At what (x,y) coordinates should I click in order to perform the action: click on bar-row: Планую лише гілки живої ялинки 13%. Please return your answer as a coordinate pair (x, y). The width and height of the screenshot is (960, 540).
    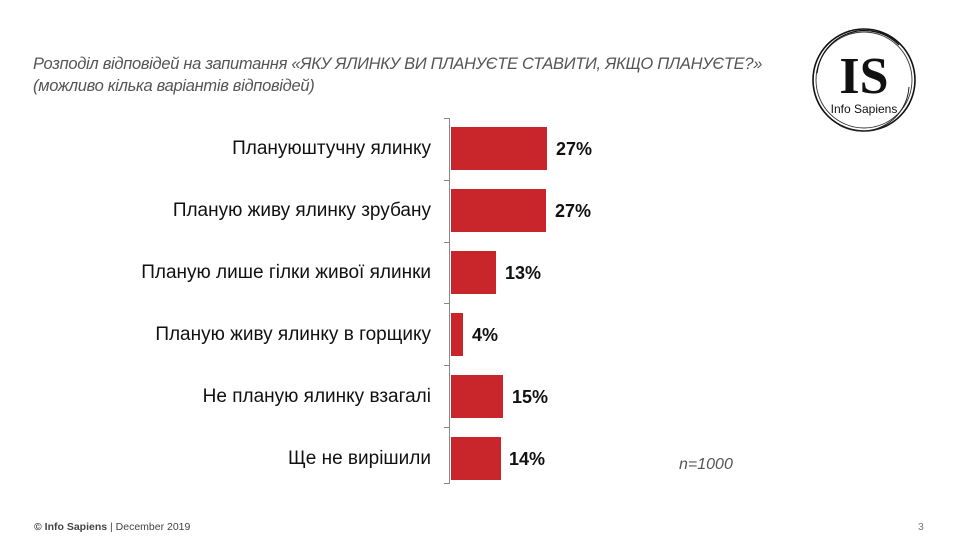
    Looking at the image, I should click on (480, 273).